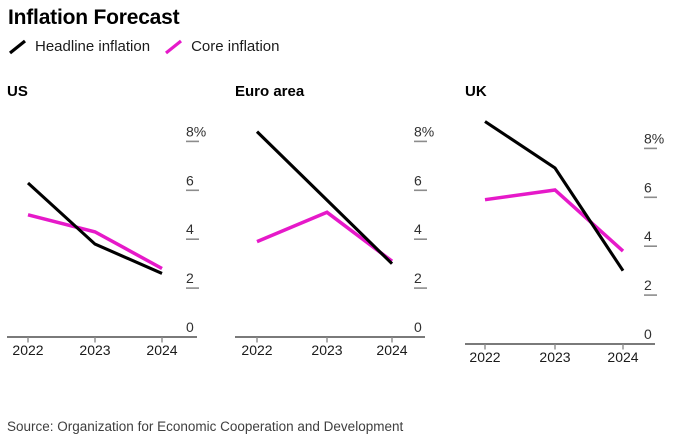 Image resolution: width=674 pixels, height=448 pixels. What do you see at coordinates (174, 46) in the screenshot?
I see `core-slash-icon` at bounding box center [174, 46].